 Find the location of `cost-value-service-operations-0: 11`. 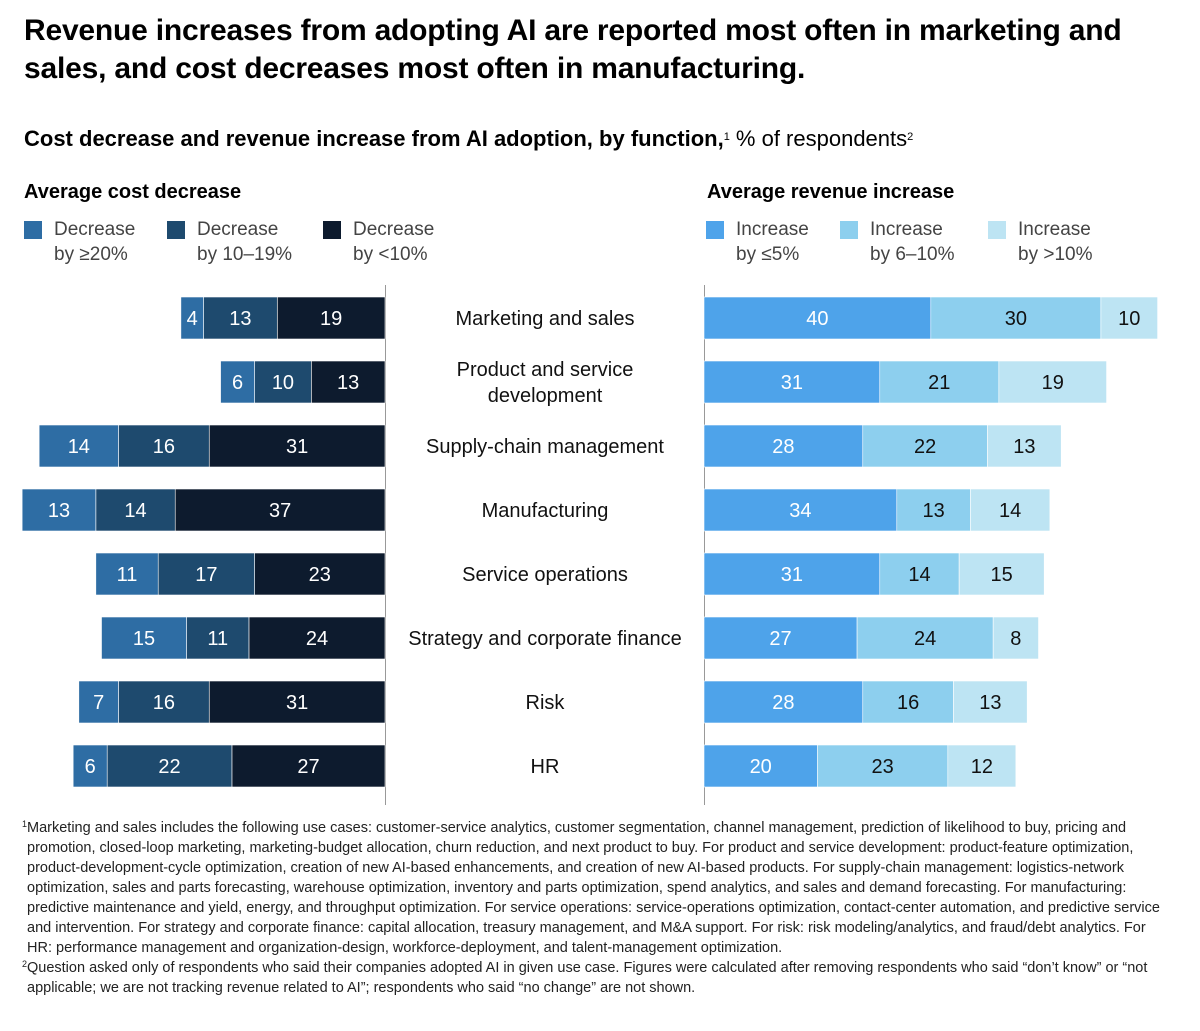

cost-value-service-operations-0: 11 is located at coordinates (127, 575).